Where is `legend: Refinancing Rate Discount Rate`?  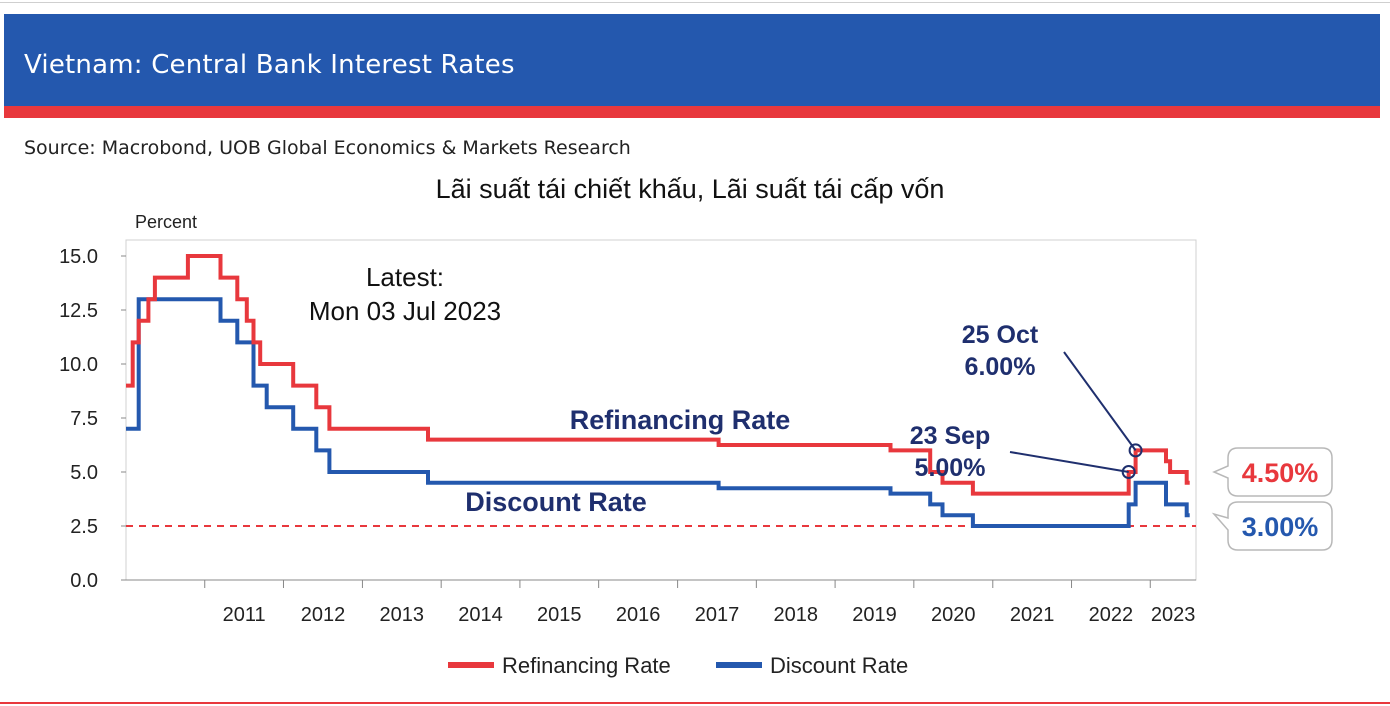 legend: Refinancing Rate Discount Rate is located at coordinates (678, 665).